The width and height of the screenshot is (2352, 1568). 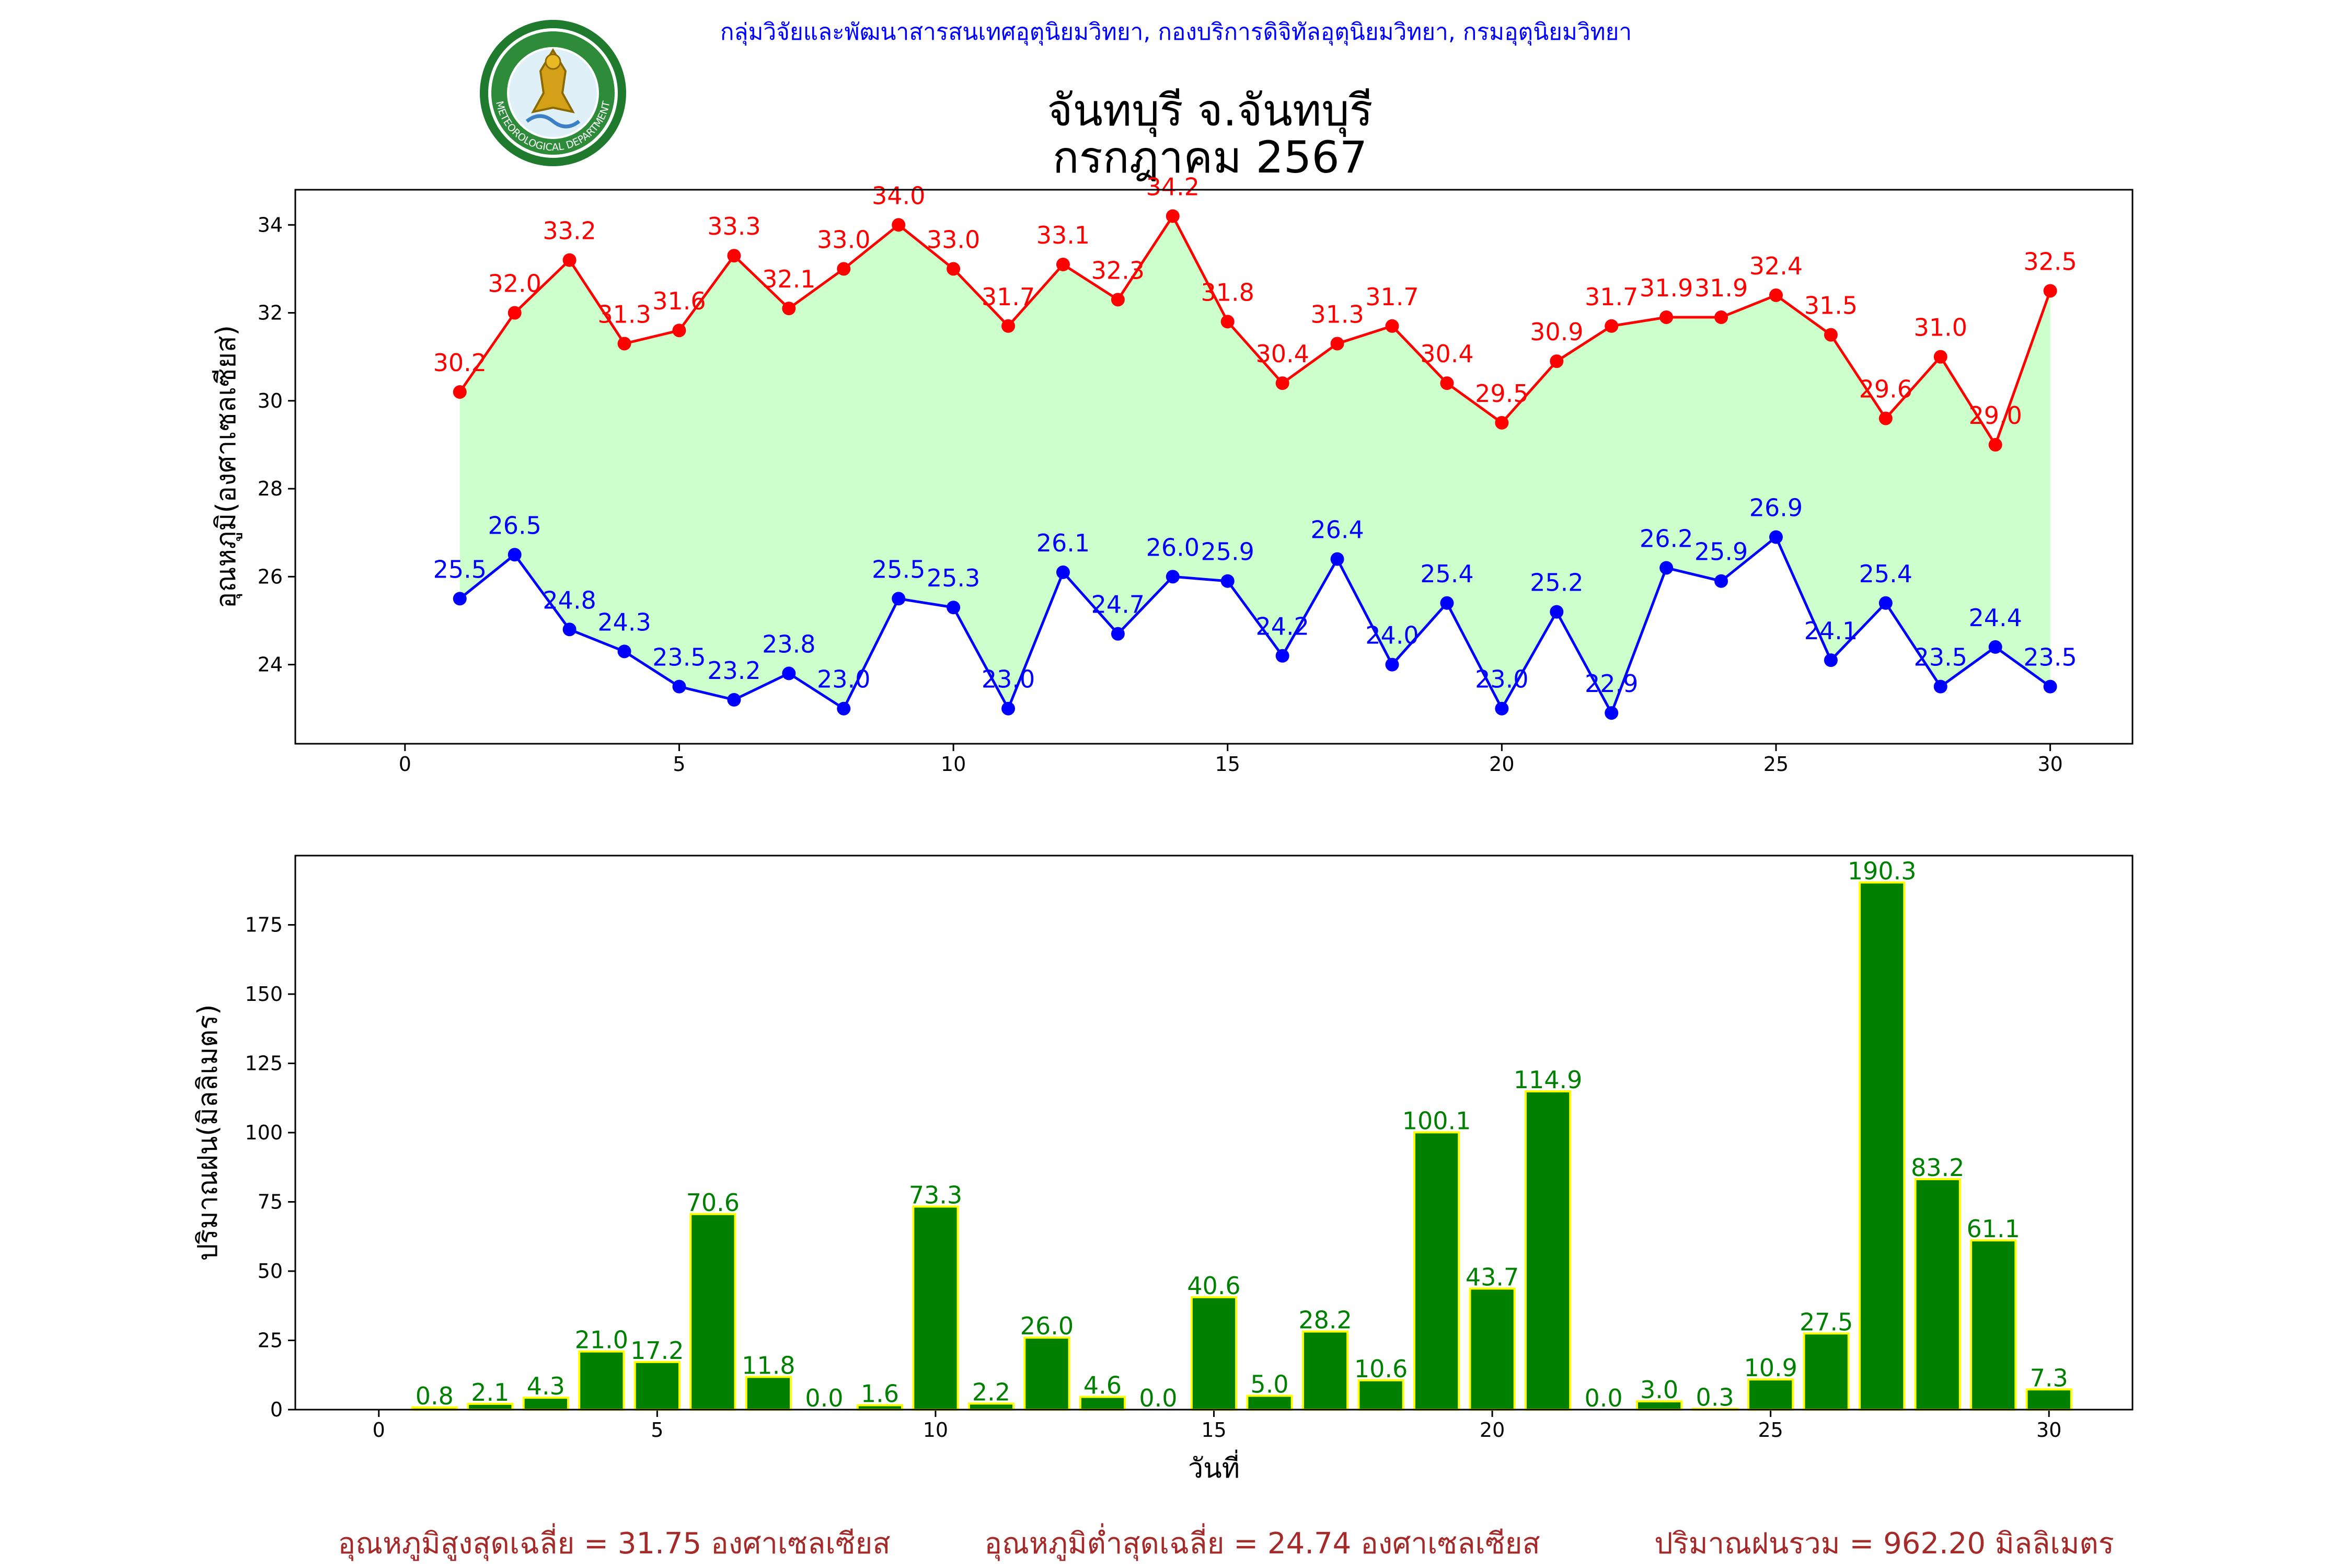 What do you see at coordinates (935, 1430) in the screenshot?
I see `rainfall-x-tick-label: 10` at bounding box center [935, 1430].